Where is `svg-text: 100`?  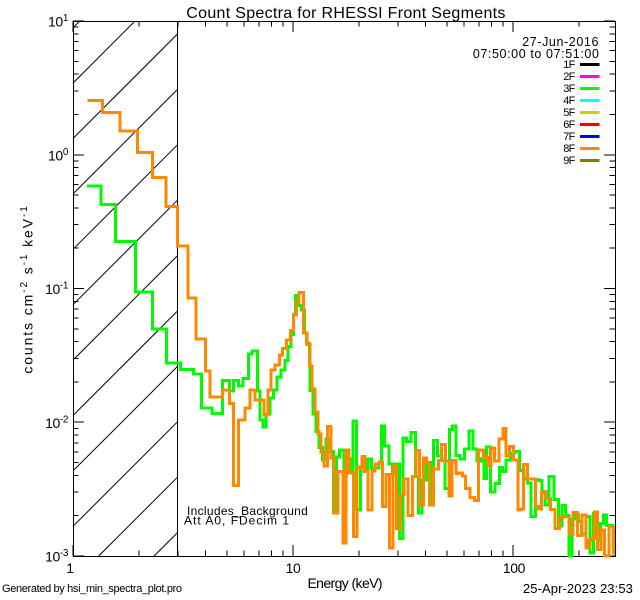 svg-text: 100 is located at coordinates (514, 568).